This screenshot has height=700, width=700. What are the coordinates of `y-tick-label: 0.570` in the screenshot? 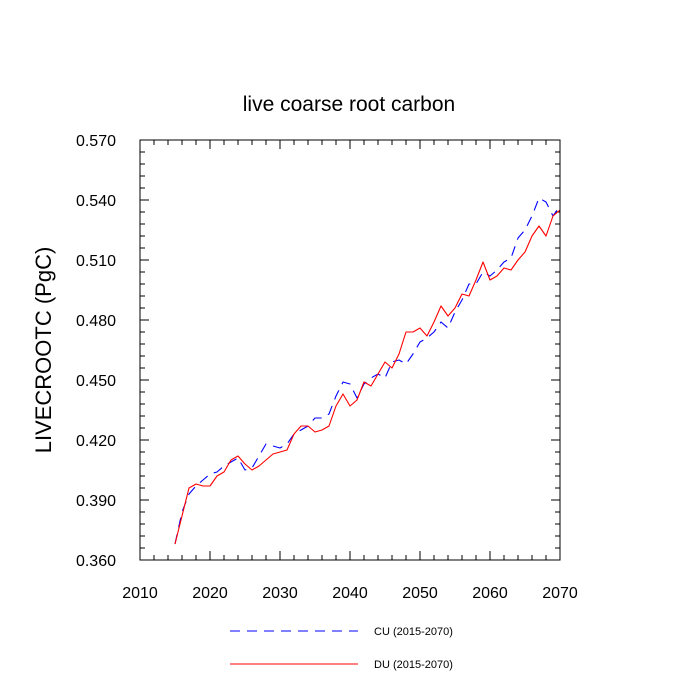 It's located at (96, 141).